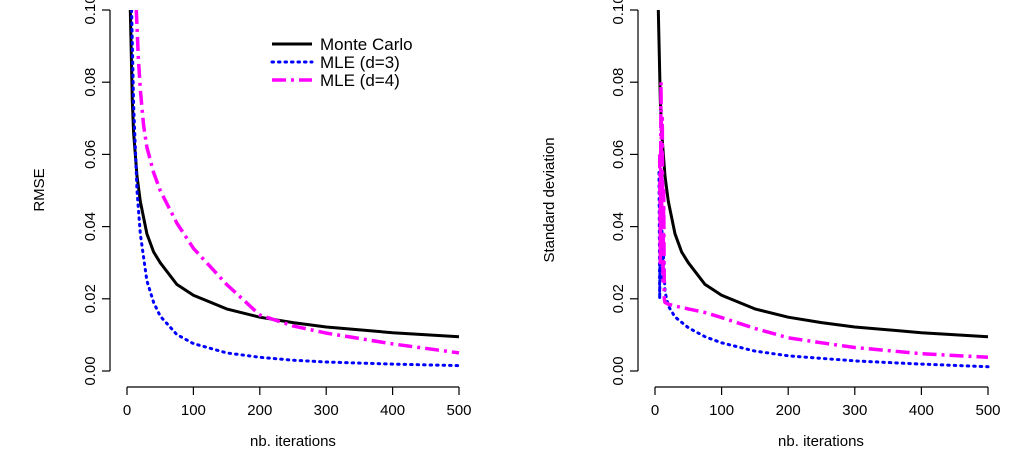 This screenshot has height=454, width=1010. Describe the element at coordinates (39, 189) in the screenshot. I see `y-axis-title: RMSE` at that location.